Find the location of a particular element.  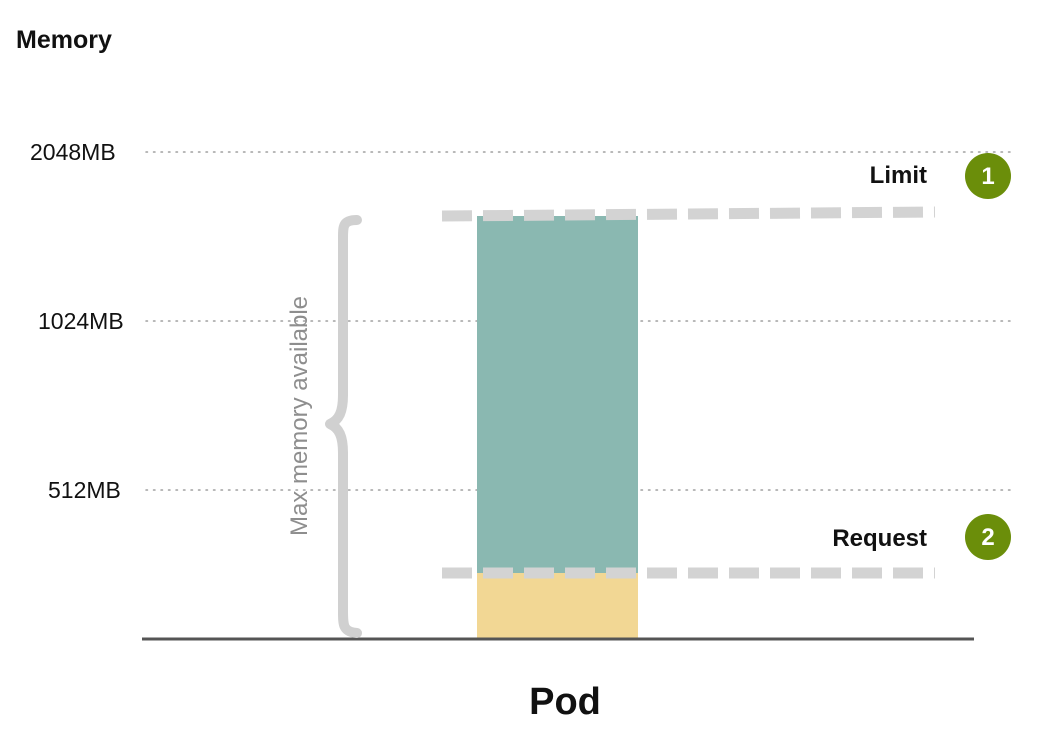

tick-label-2048: 2048MB is located at coordinates (73, 152).